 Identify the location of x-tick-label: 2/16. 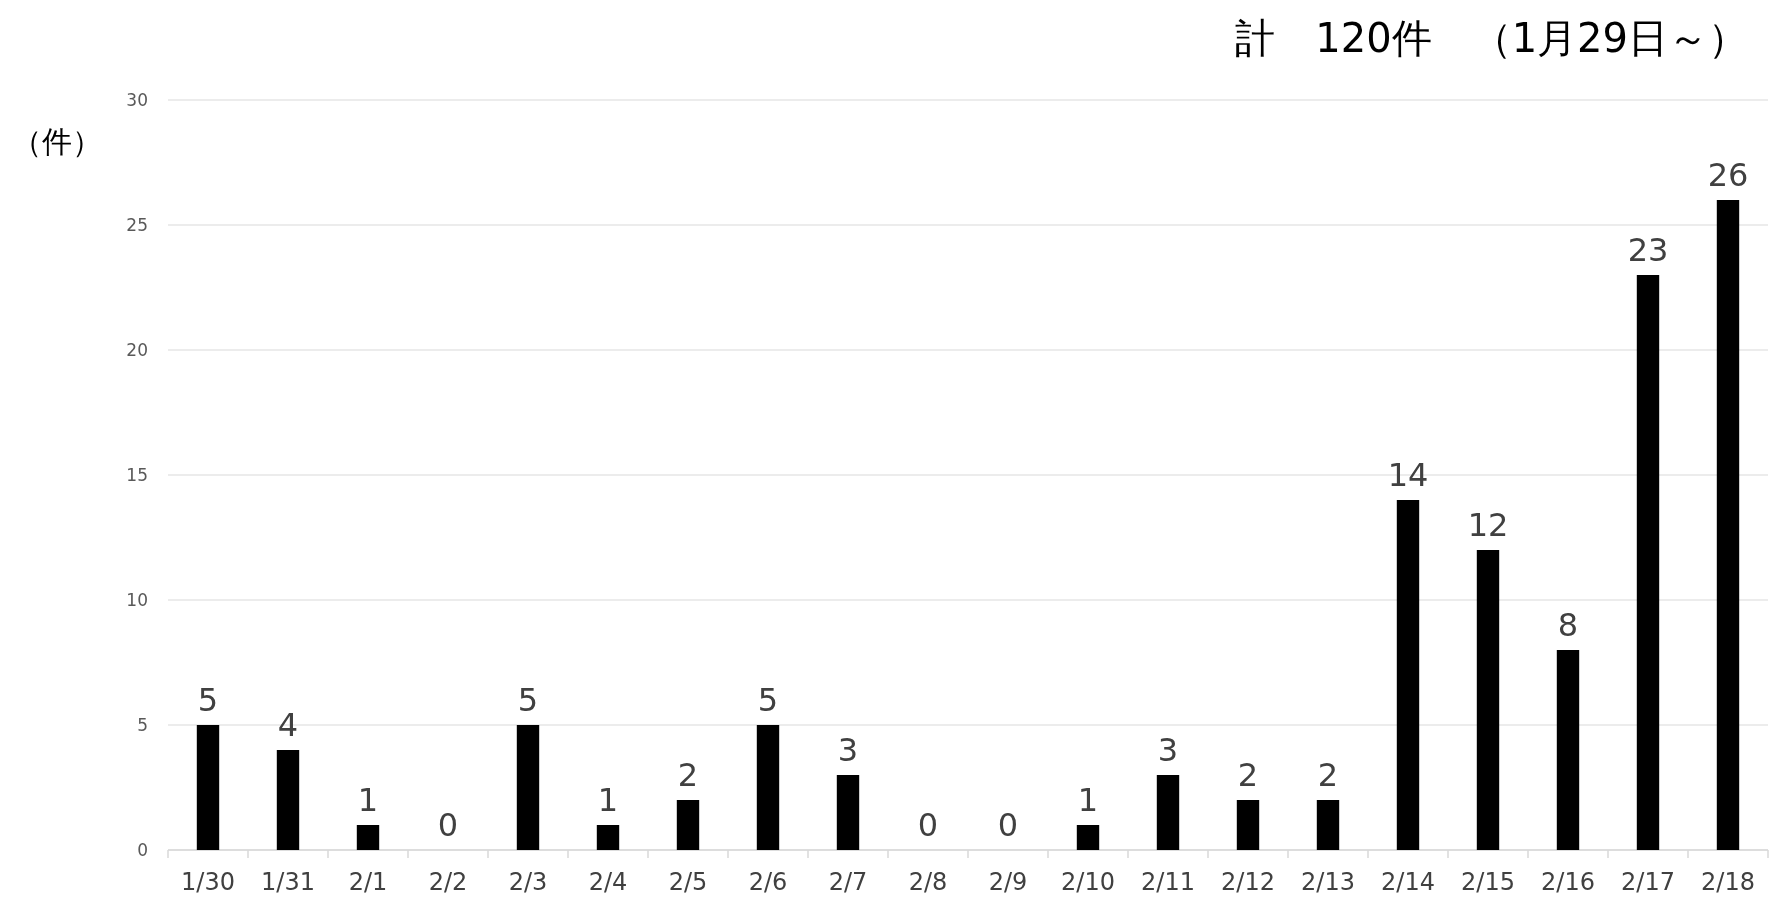
(1568, 882).